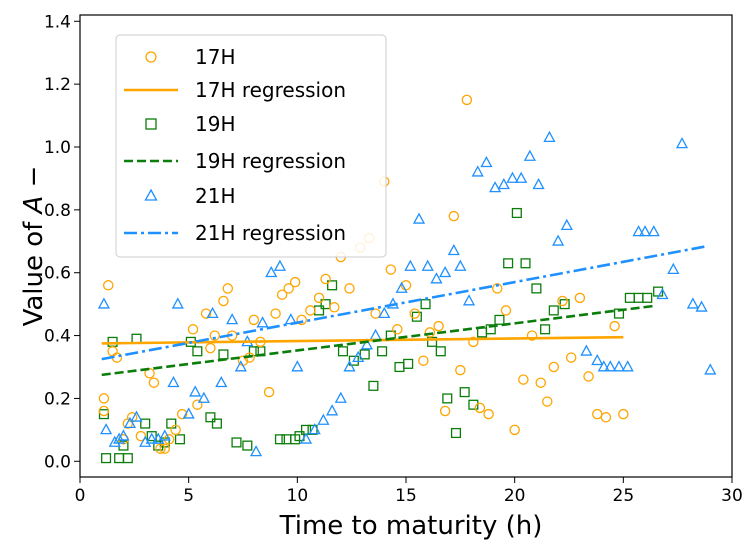  What do you see at coordinates (57, 337) in the screenshot?
I see `y-tick-label: 0.4` at bounding box center [57, 337].